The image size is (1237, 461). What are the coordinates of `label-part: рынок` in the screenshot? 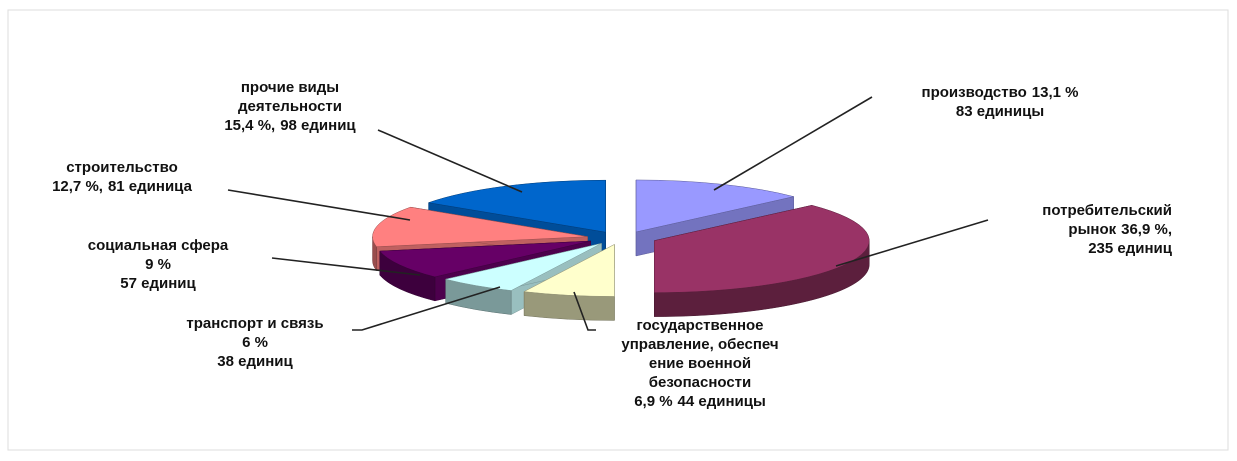 It's located at (1092, 229).